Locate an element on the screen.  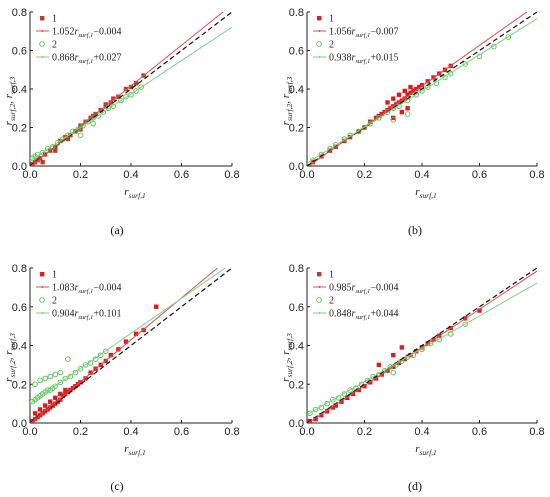
legend-label: 1.083rsurf,1−0.004 is located at coordinates (87, 289).